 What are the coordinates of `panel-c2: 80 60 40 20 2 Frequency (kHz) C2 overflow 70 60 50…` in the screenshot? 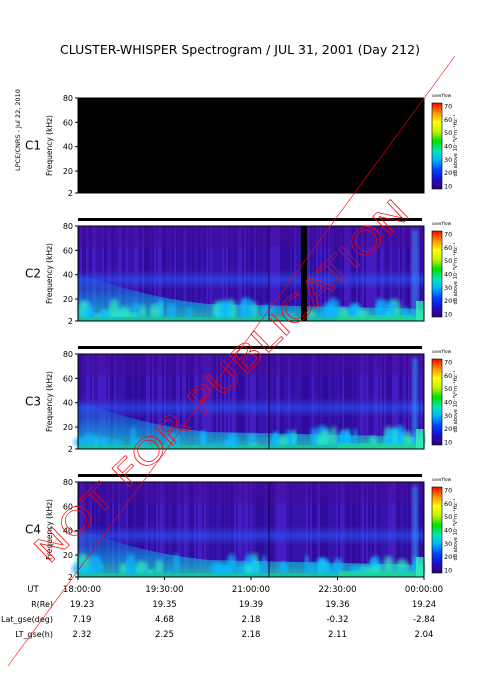 It's located at (242, 272).